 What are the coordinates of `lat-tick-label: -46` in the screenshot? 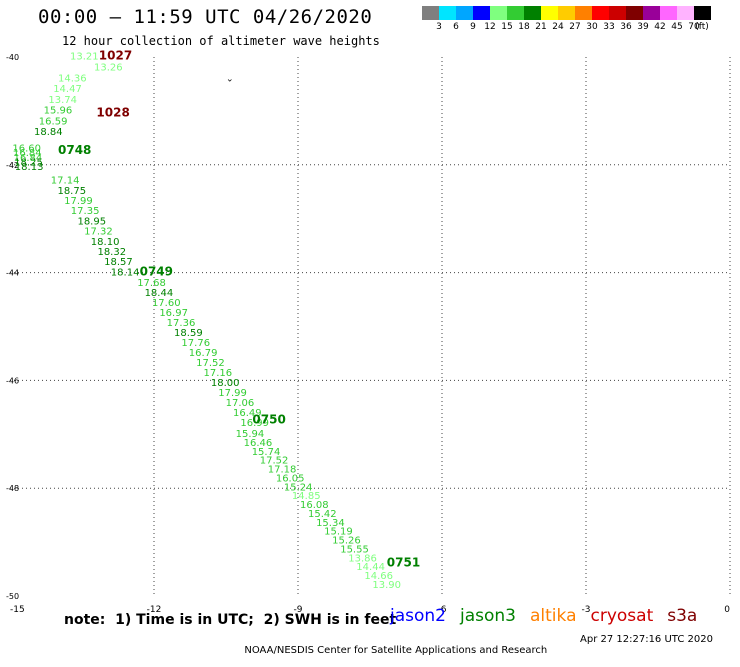 It's located at (12, 380).